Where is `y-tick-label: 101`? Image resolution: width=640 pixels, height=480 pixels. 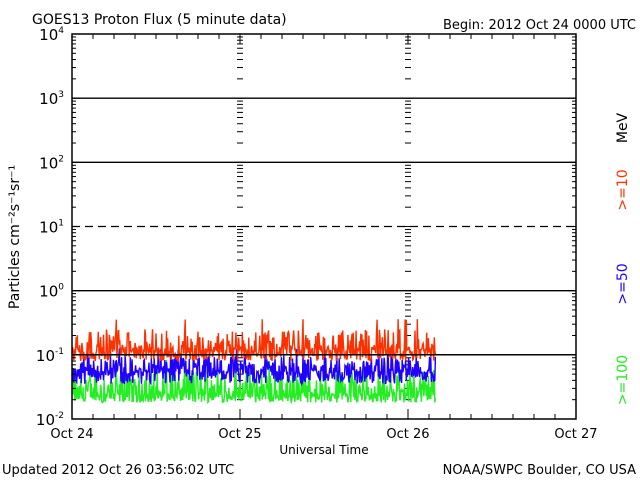
y-tick-label: 101 is located at coordinates (51, 228).